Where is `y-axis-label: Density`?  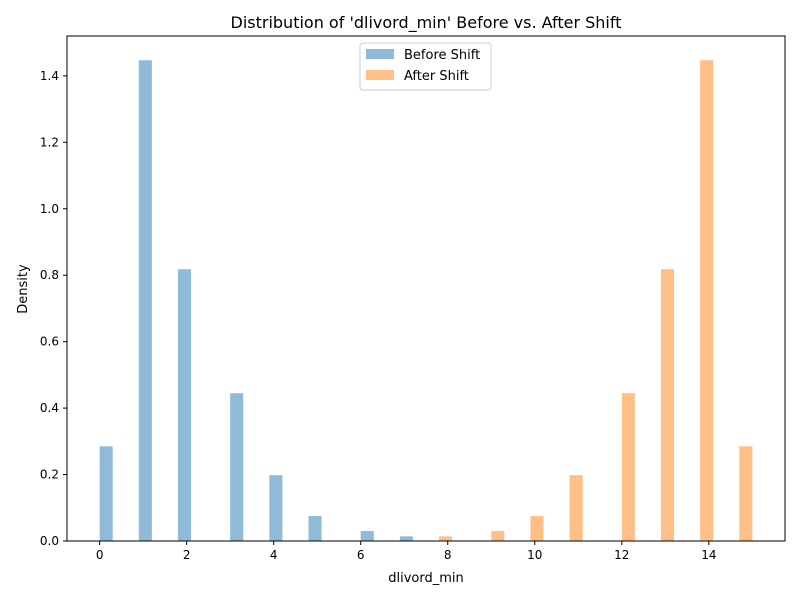
y-axis-label: Density is located at coordinates (23, 289).